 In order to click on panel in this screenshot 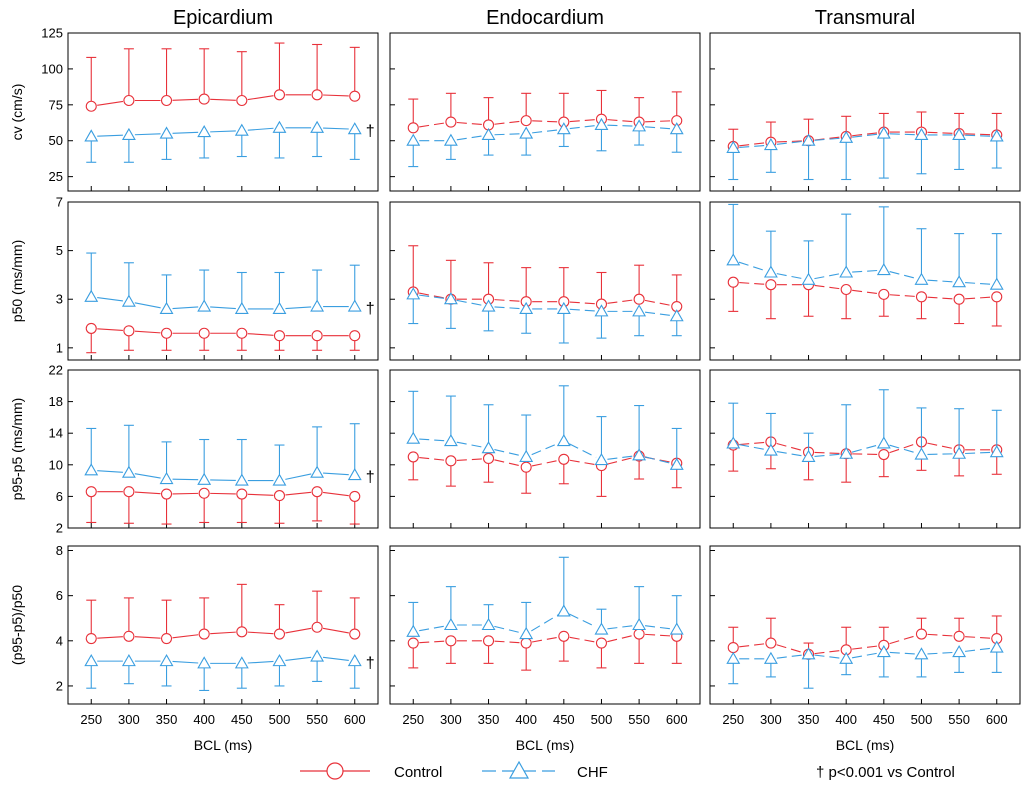, I will do `click(545, 625)`.